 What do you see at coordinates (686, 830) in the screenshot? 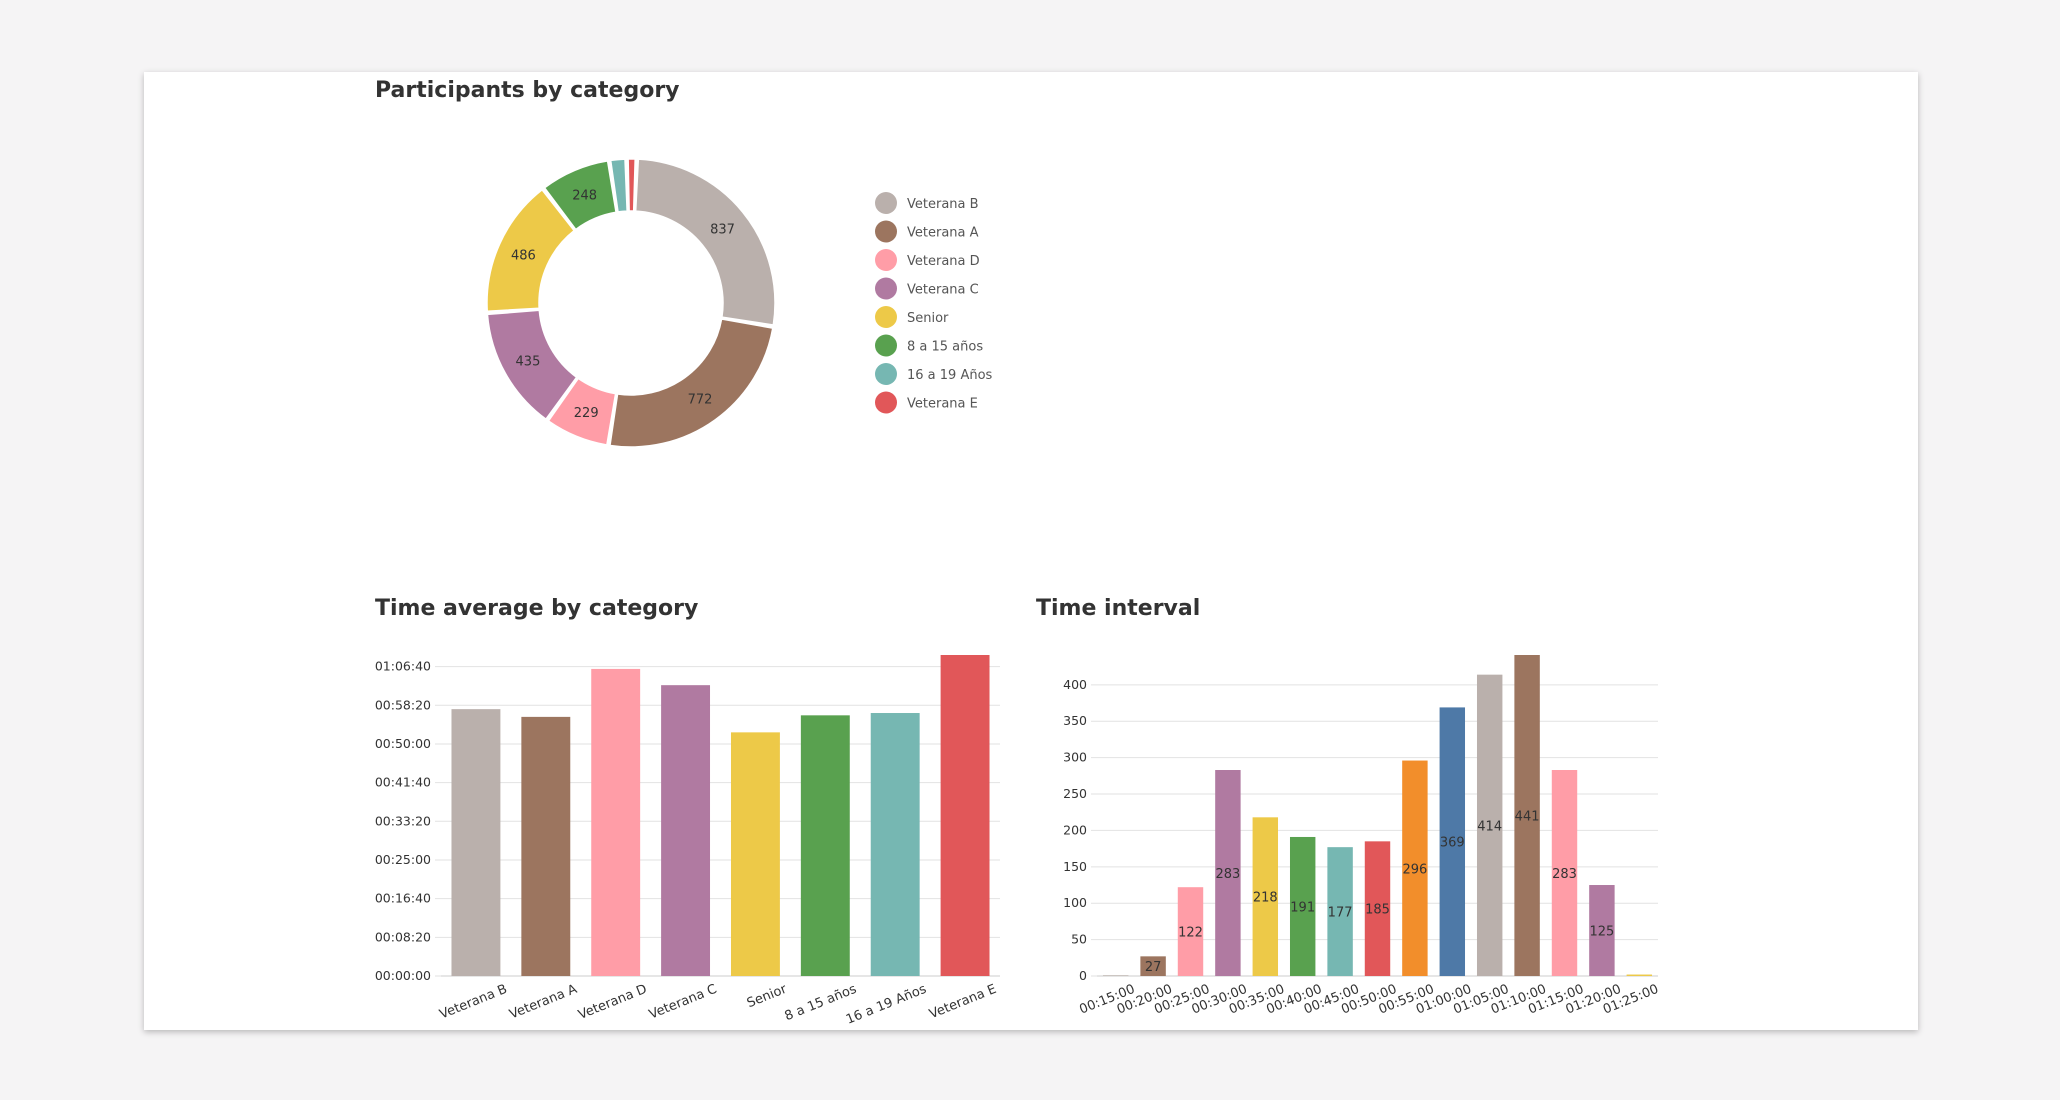
I see `bar-veterana-c` at bounding box center [686, 830].